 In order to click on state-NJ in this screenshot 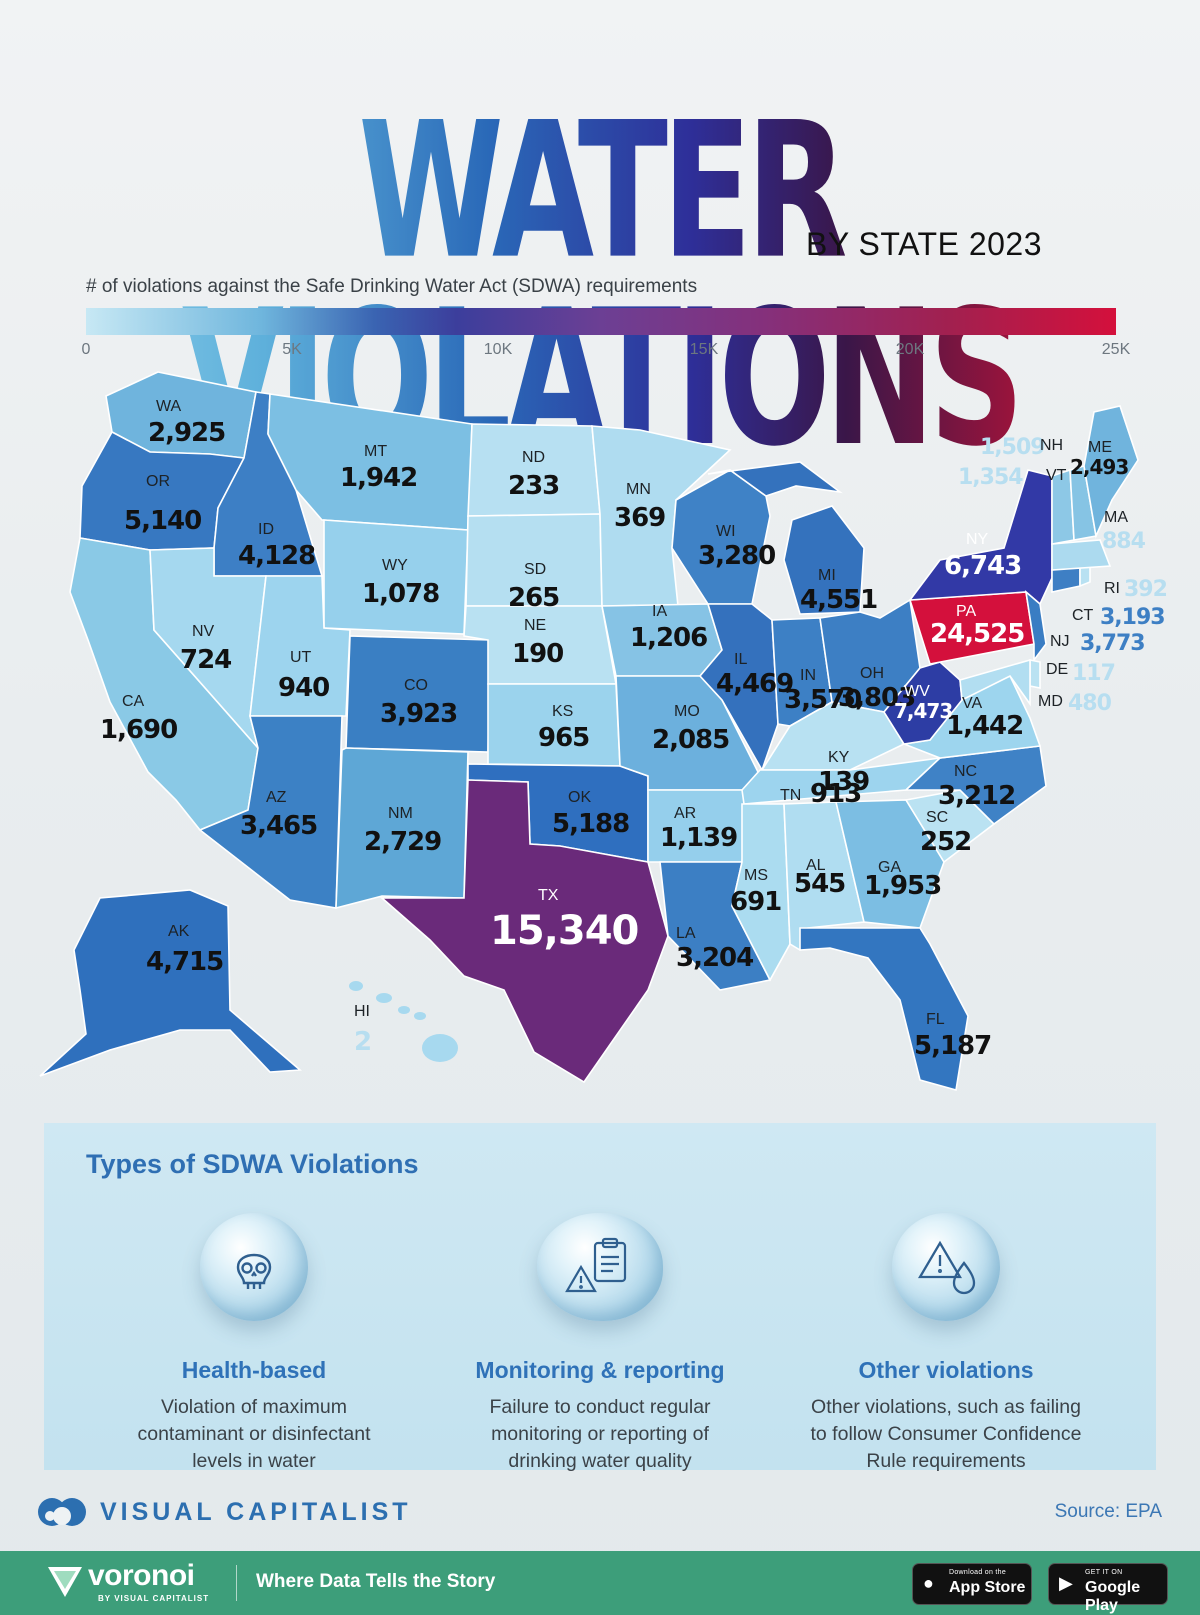, I will do `click(1035, 626)`.